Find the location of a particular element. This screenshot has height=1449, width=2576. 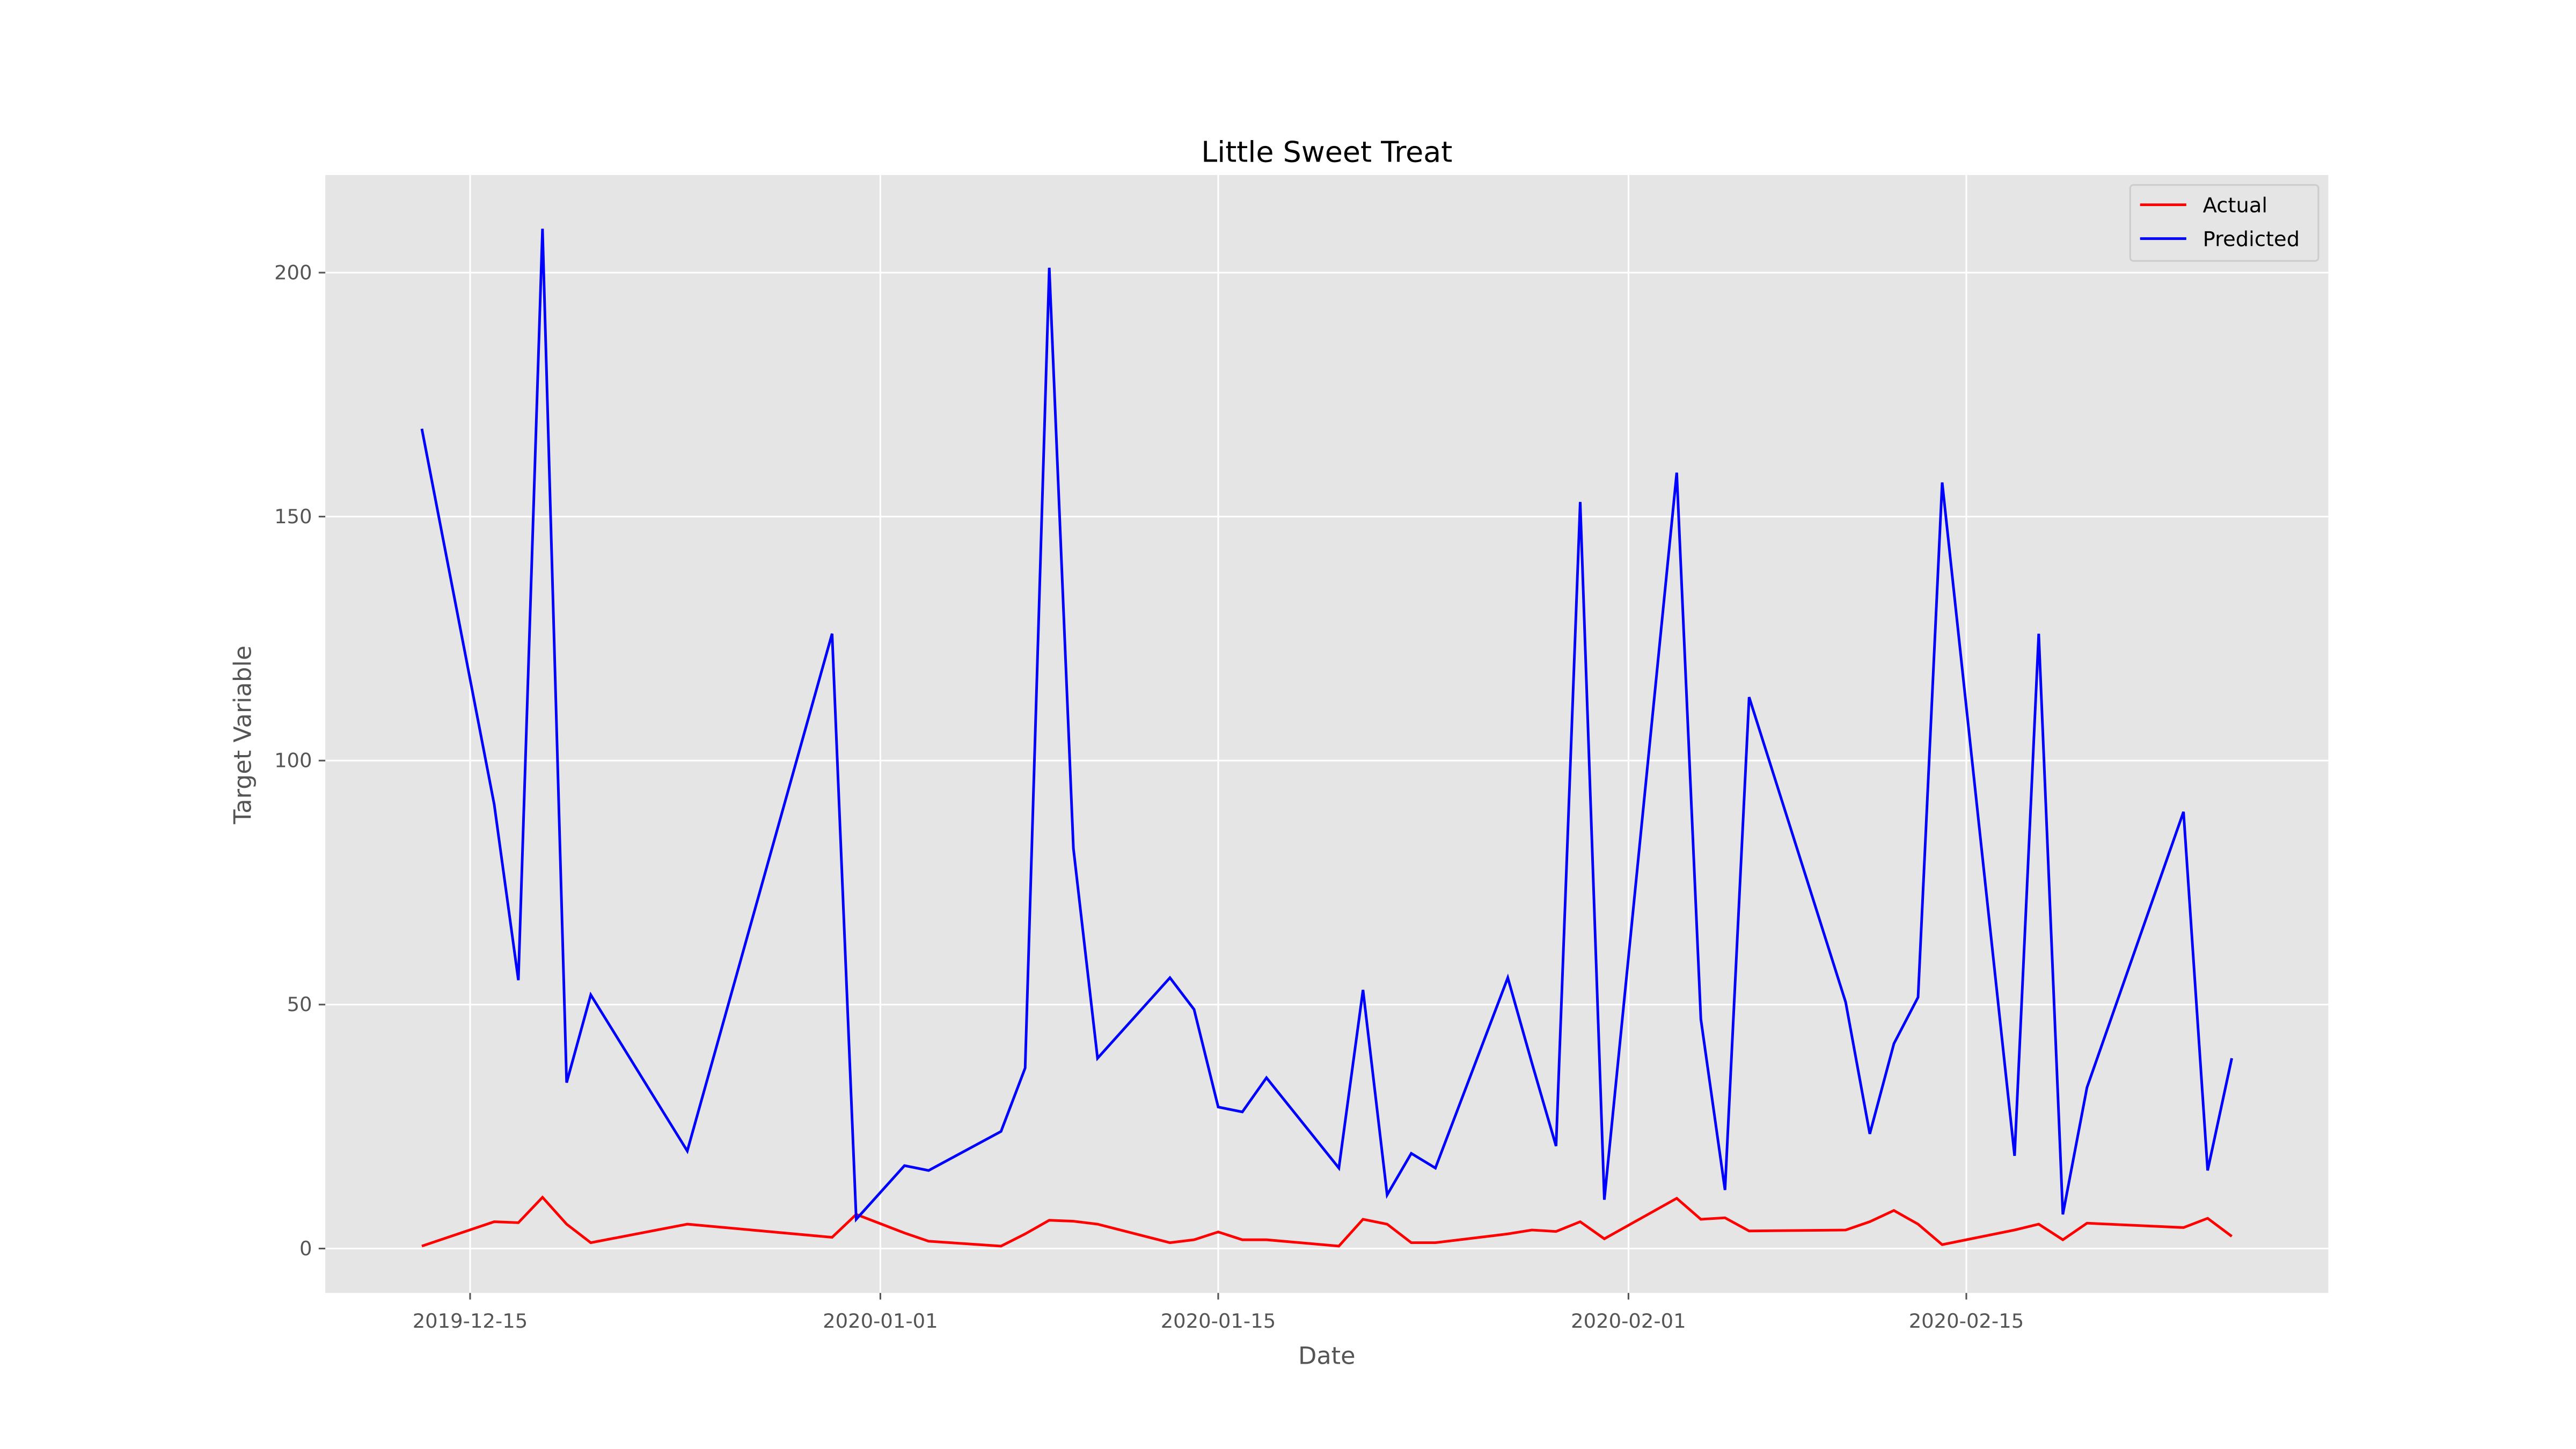

y-tick-label: 0 is located at coordinates (305, 1248).